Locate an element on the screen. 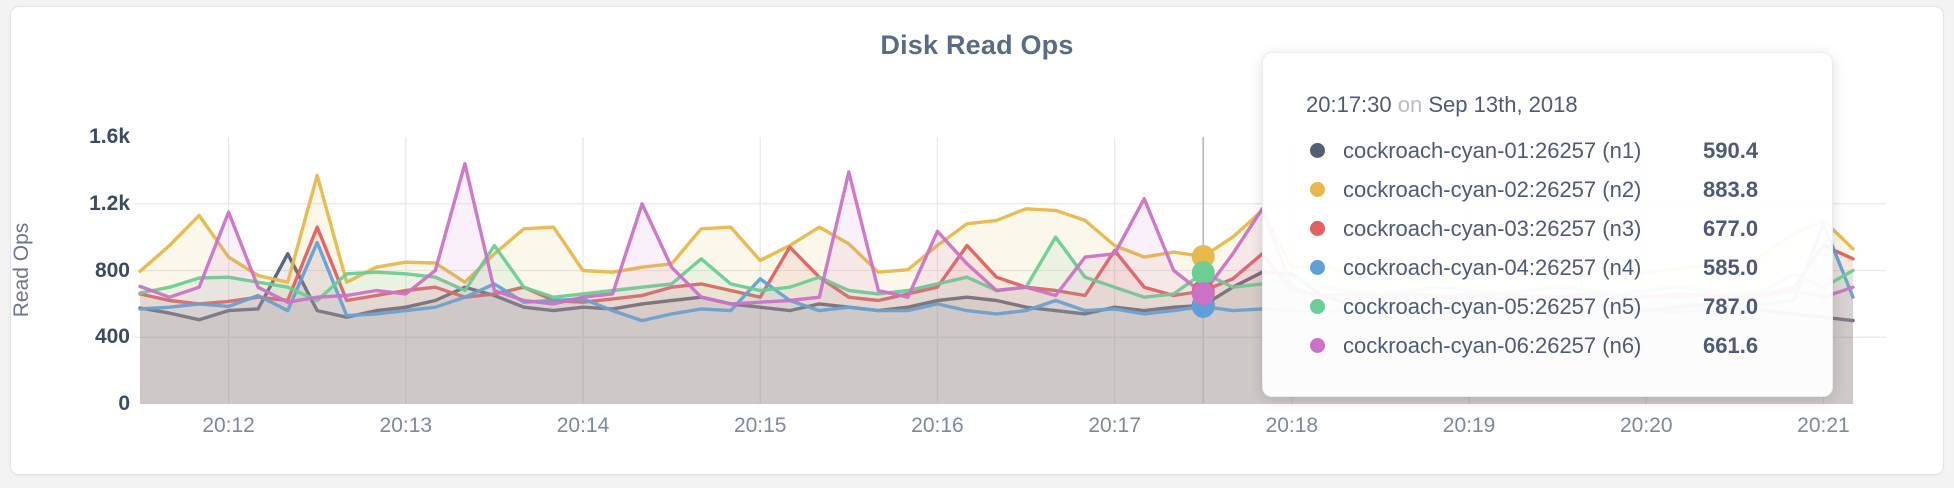 This screenshot has height=488, width=1954. tooltip-row: cockroach-cyan-02:26257 (n2) 883.8 is located at coordinates (1540, 189).